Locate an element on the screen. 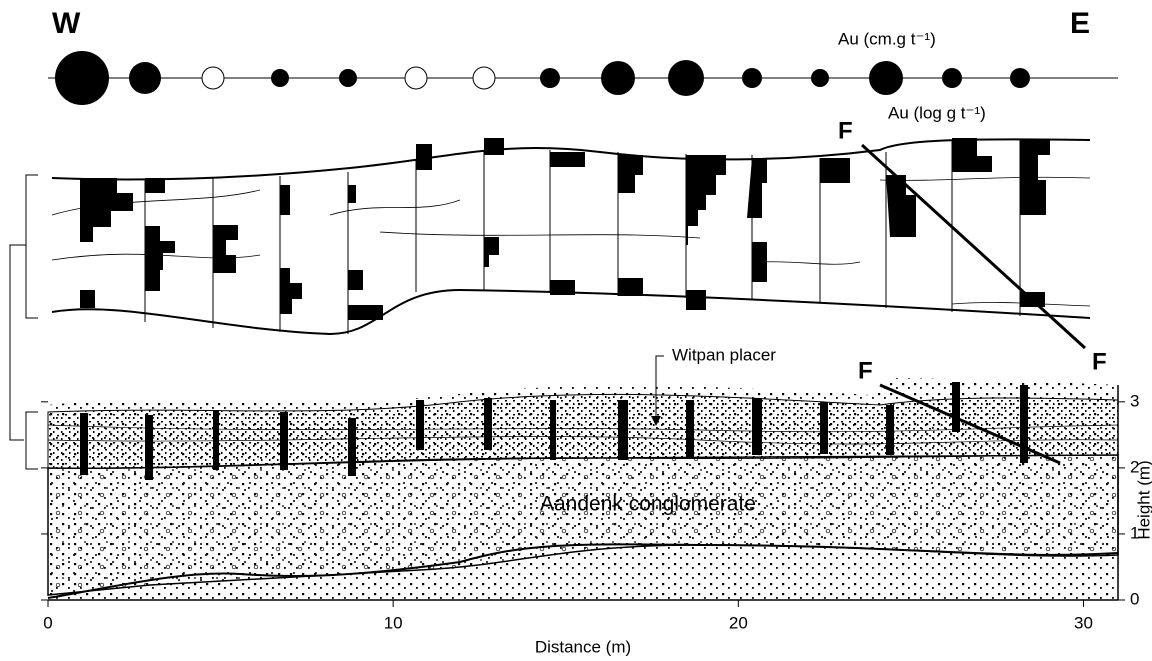 This screenshot has width=1152, height=661. bedding-lower is located at coordinates (583, 434).